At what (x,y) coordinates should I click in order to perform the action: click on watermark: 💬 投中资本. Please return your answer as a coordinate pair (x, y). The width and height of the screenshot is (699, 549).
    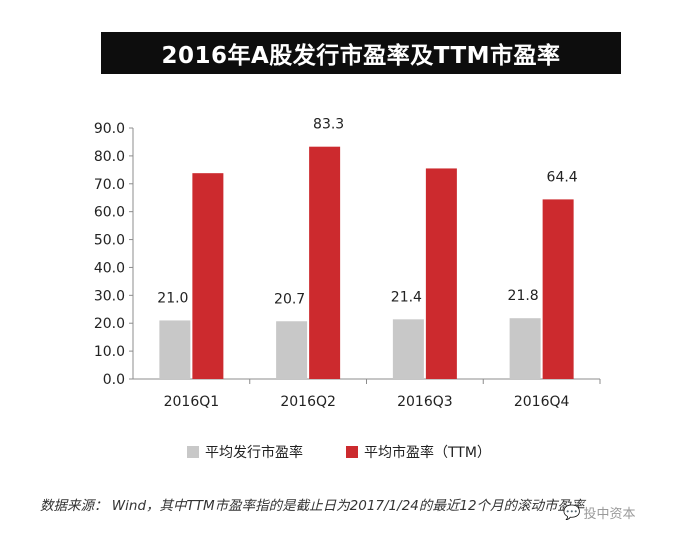
    Looking at the image, I should click on (599, 513).